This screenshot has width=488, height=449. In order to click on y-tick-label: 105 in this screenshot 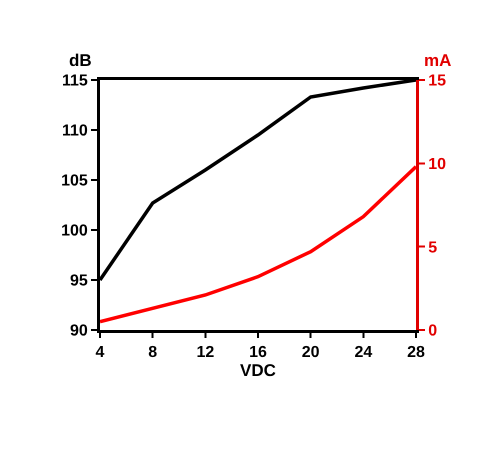, I will do `click(74, 181)`.